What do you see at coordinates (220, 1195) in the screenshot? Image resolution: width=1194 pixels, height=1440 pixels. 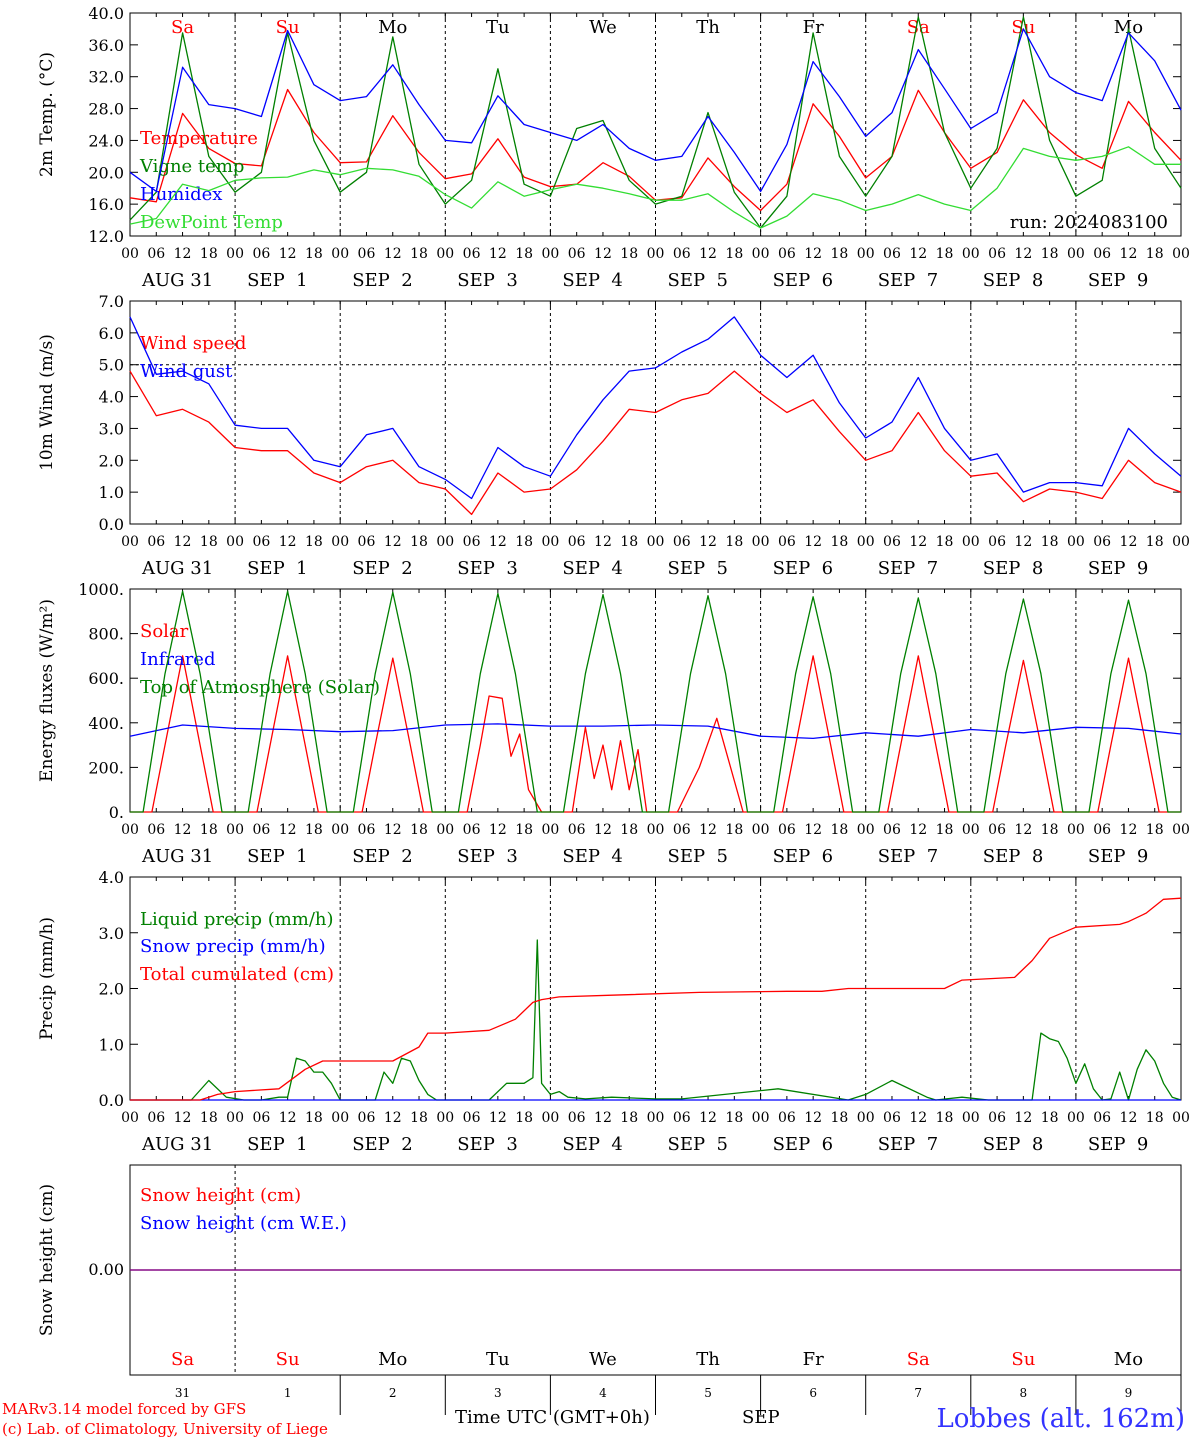 I see `legend-entry: Snow height (cm)` at bounding box center [220, 1195].